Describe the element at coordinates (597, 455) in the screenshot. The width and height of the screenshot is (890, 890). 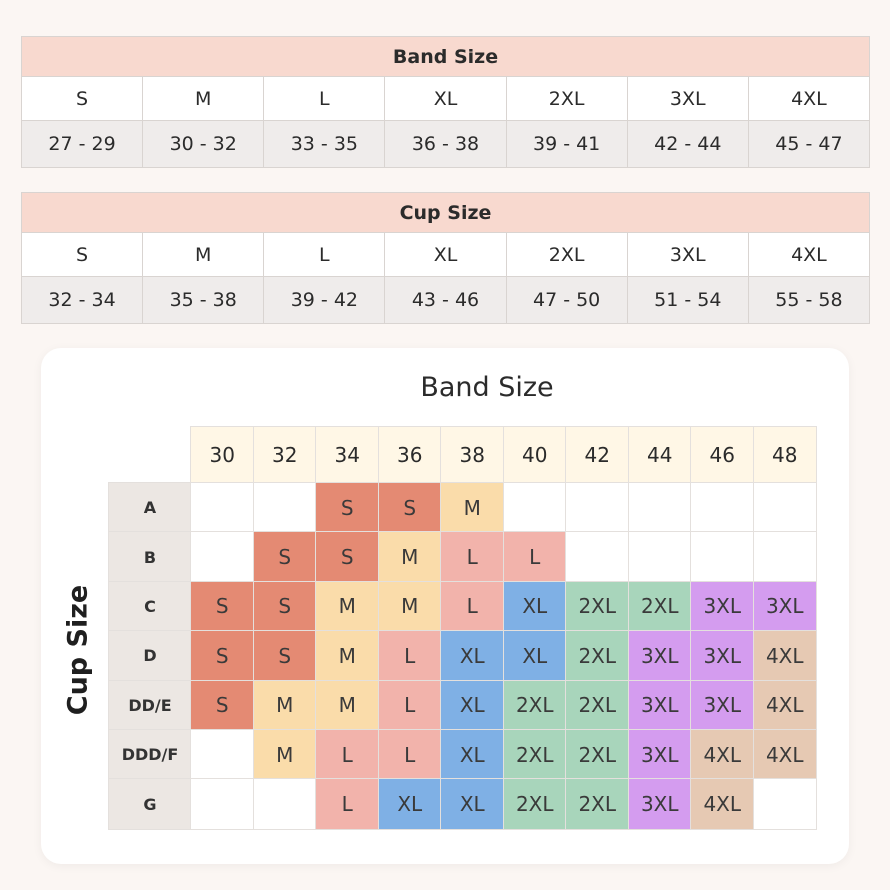
I see `band-column-header: 42` at that location.